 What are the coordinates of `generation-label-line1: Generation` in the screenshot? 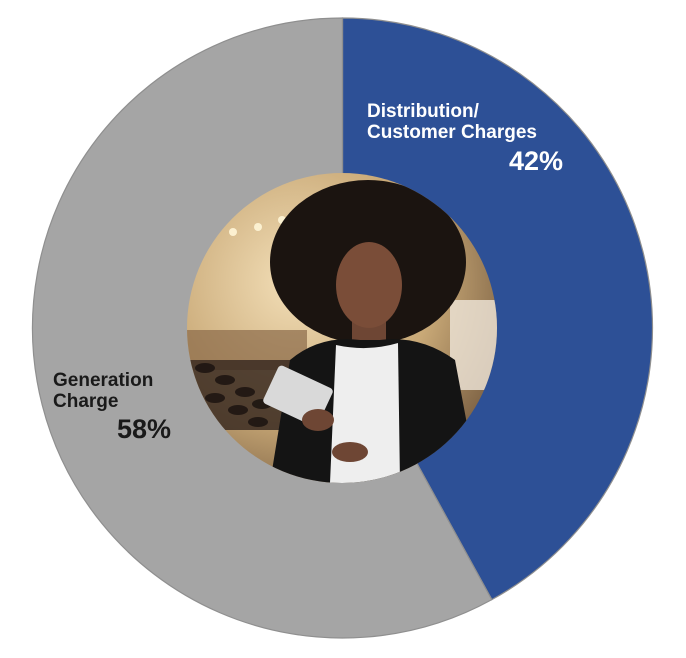 It's located at (103, 380).